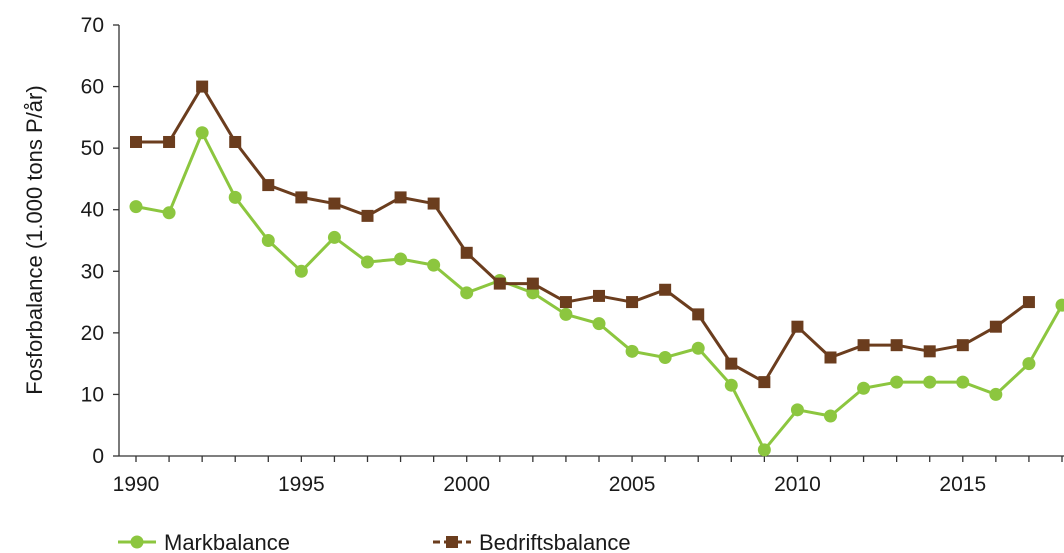 Image resolution: width=1064 pixels, height=553 pixels. Describe the element at coordinates (555, 541) in the screenshot. I see `legend-label: Bedriftsbalance` at that location.